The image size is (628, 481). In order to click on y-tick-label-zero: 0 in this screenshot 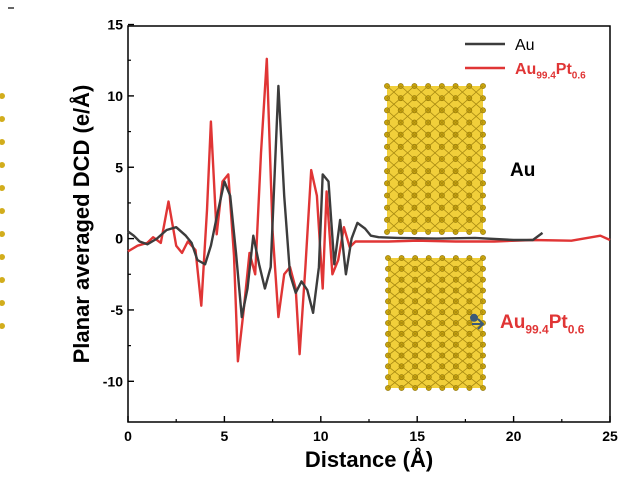, I will do `click(119, 239)`.